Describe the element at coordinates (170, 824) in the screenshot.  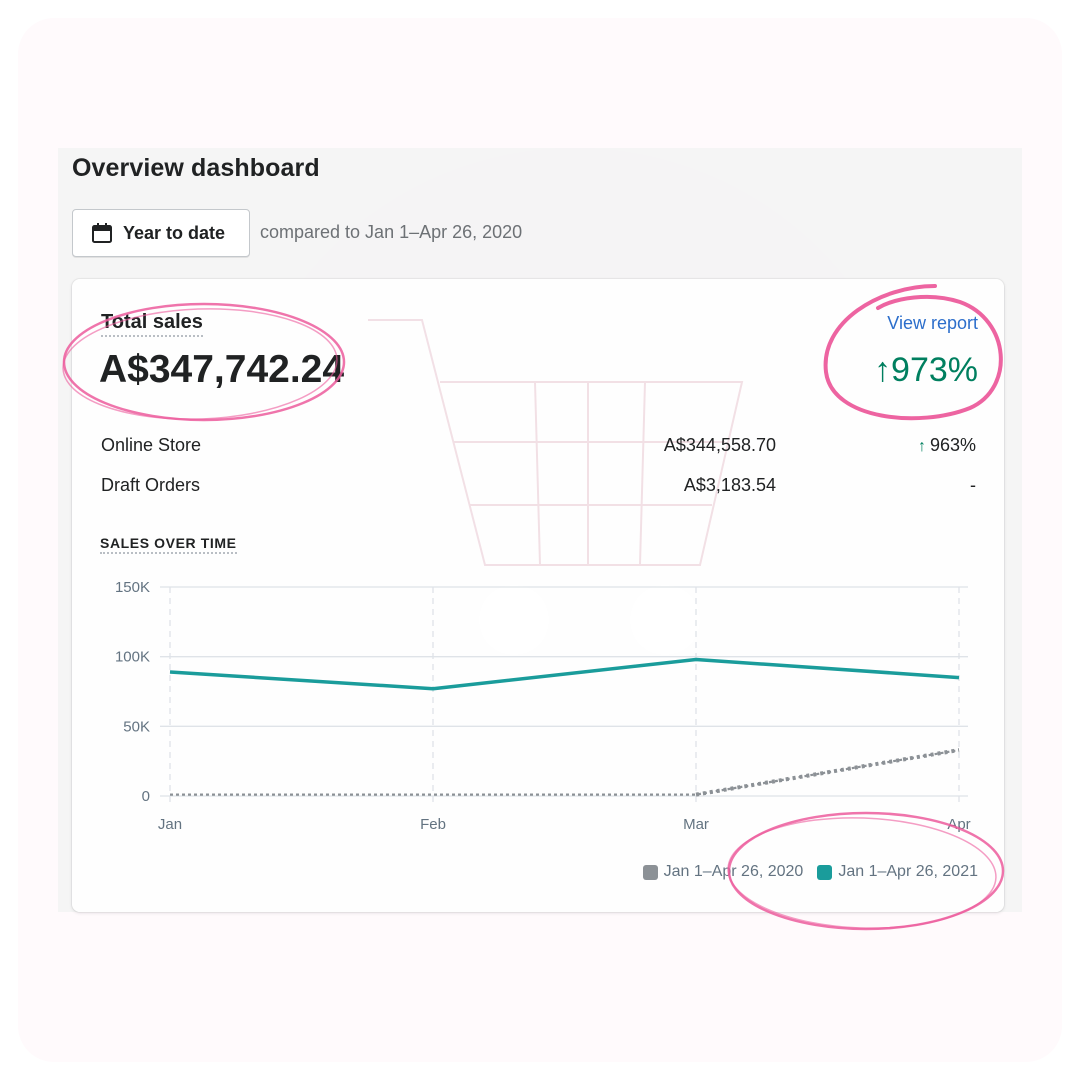
I see `x-tick-label: Jan` at that location.